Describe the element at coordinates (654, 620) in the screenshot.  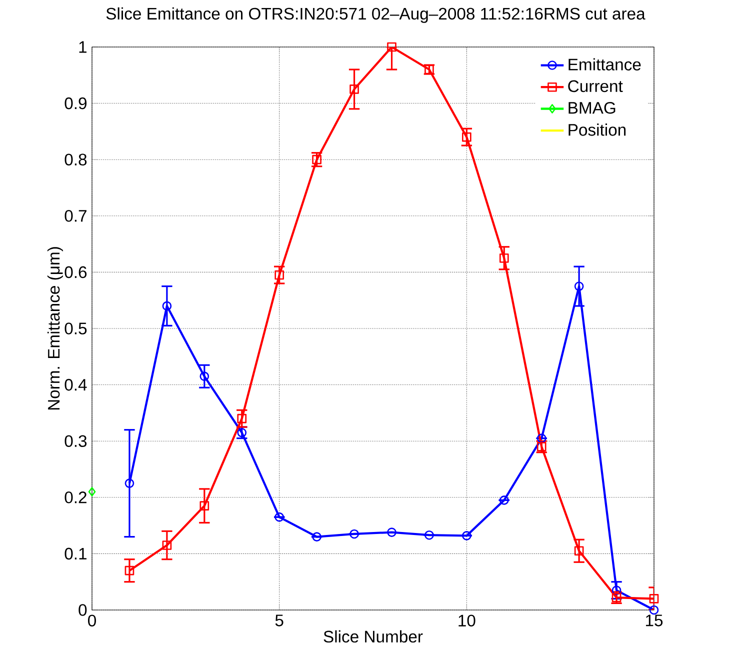
I see `x-tick-label: 15` at that location.